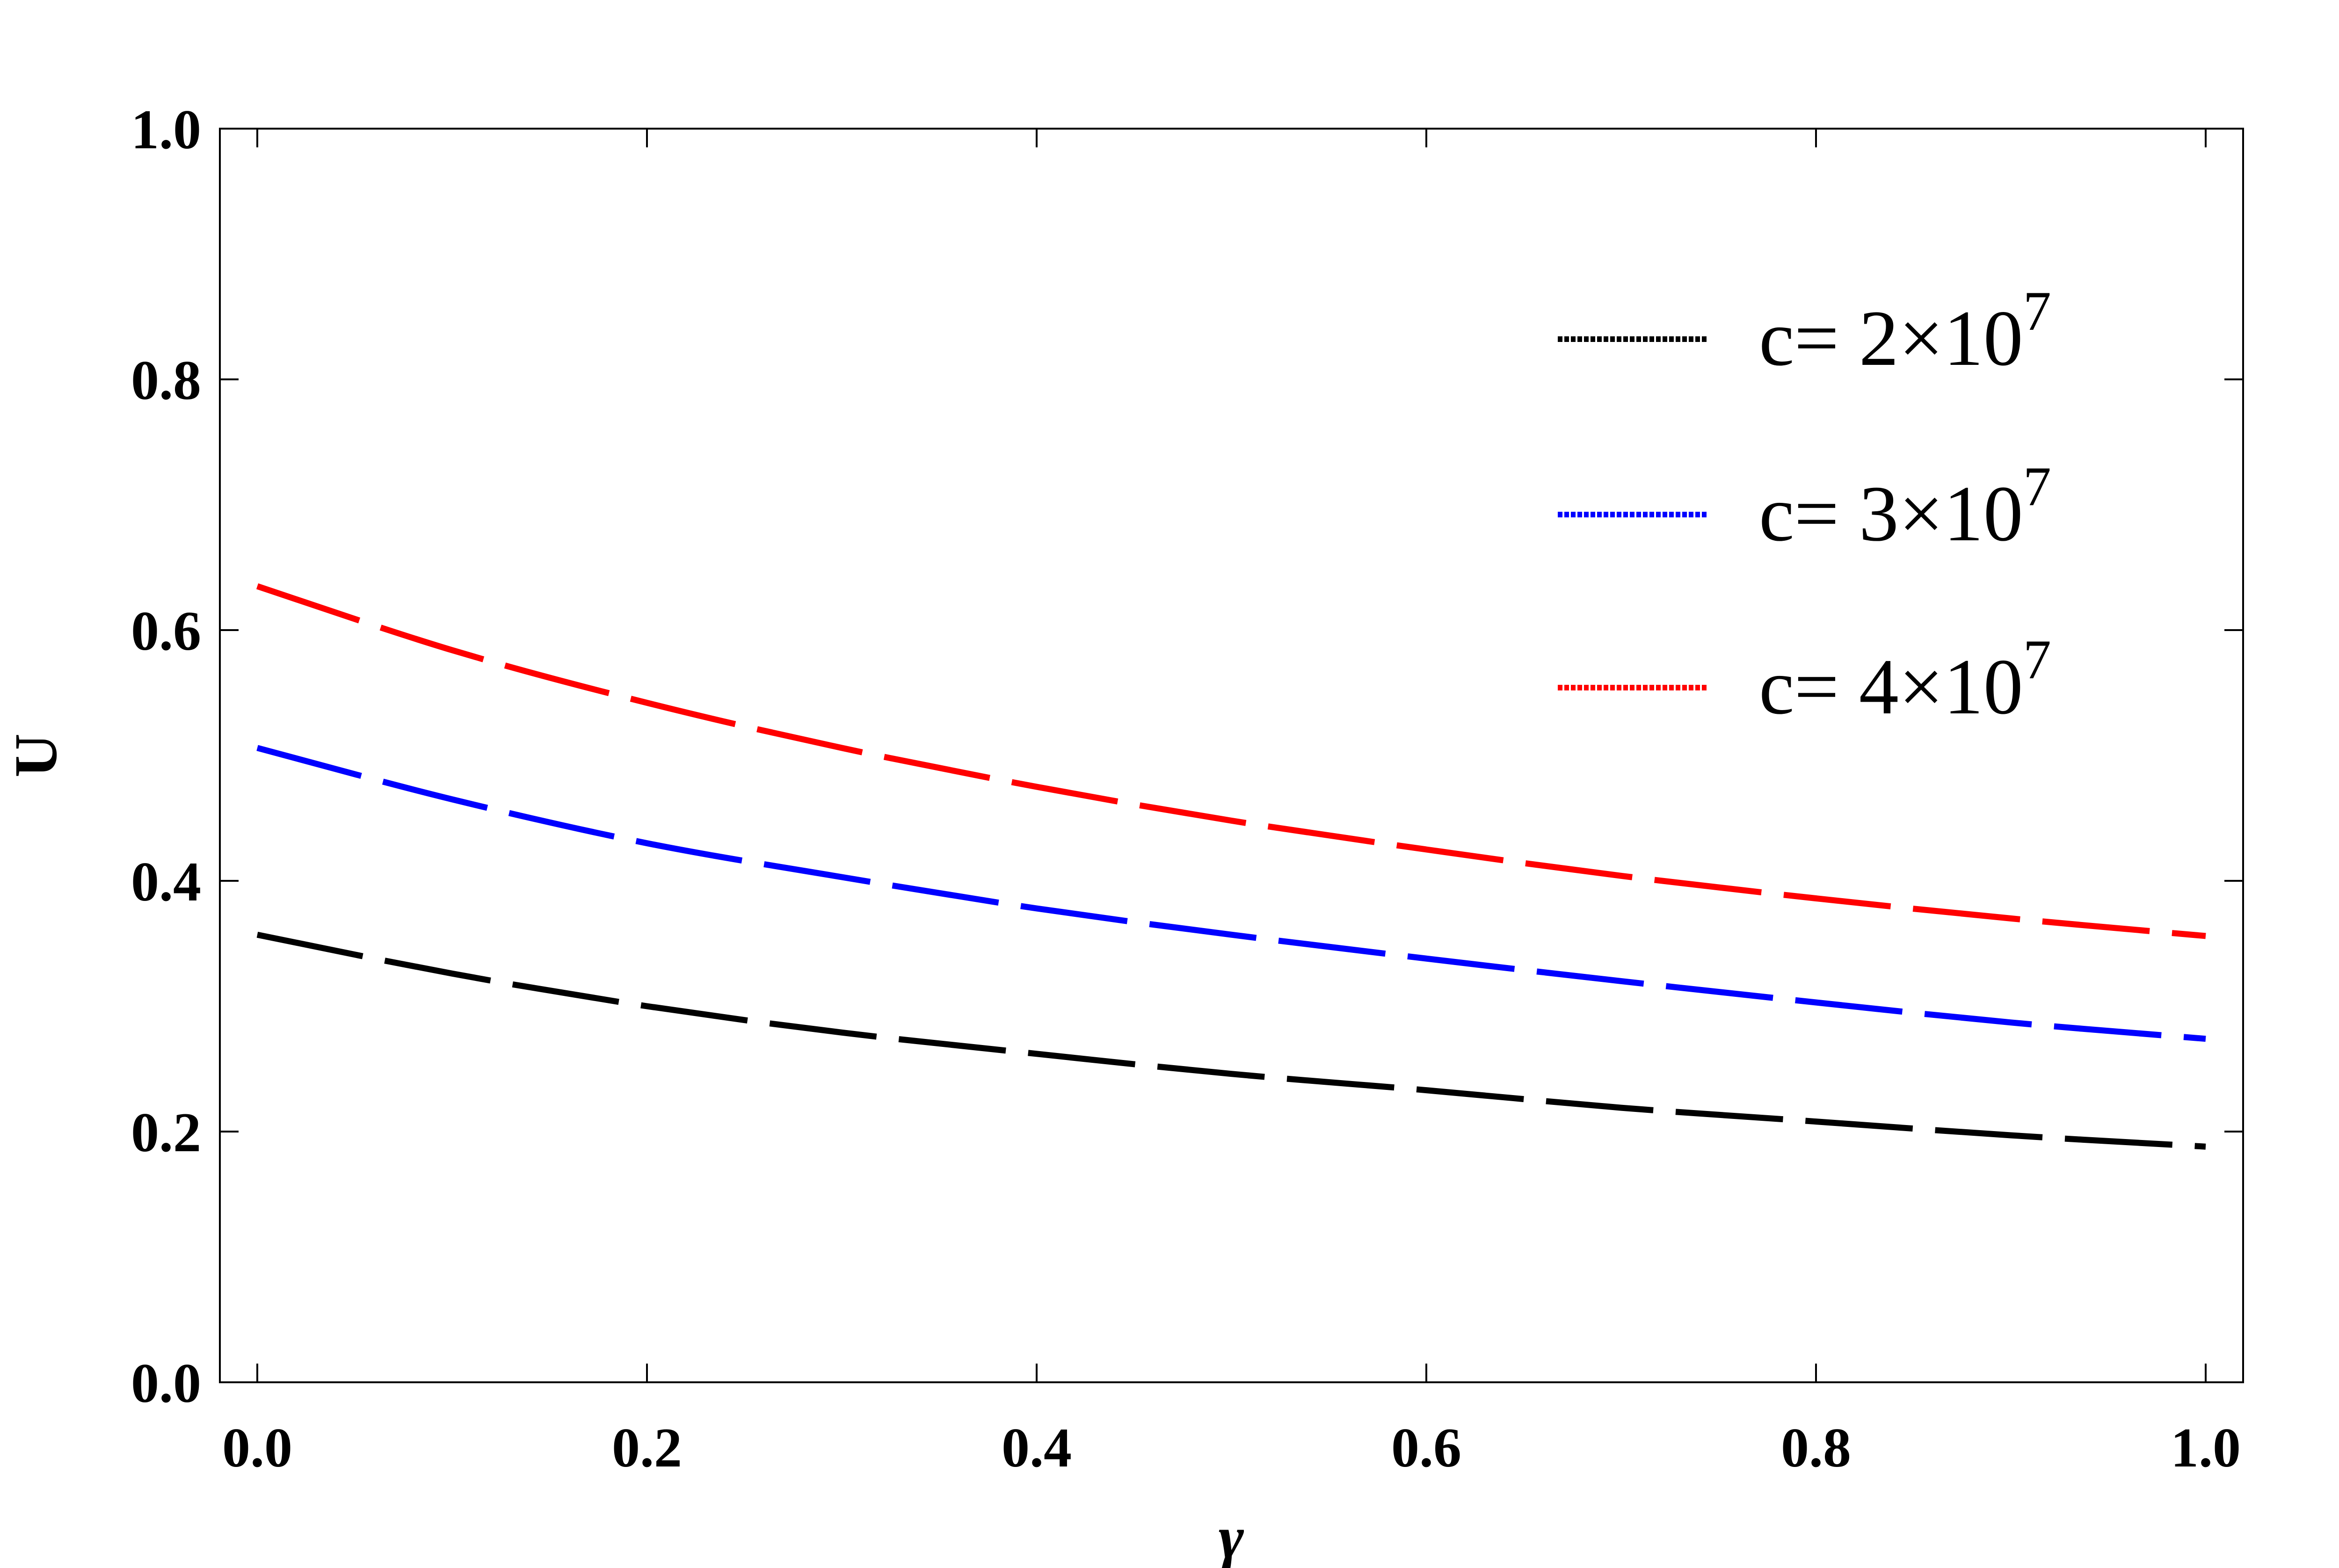  Describe the element at coordinates (166, 380) in the screenshot. I see `y-tick-label: 0.8` at that location.